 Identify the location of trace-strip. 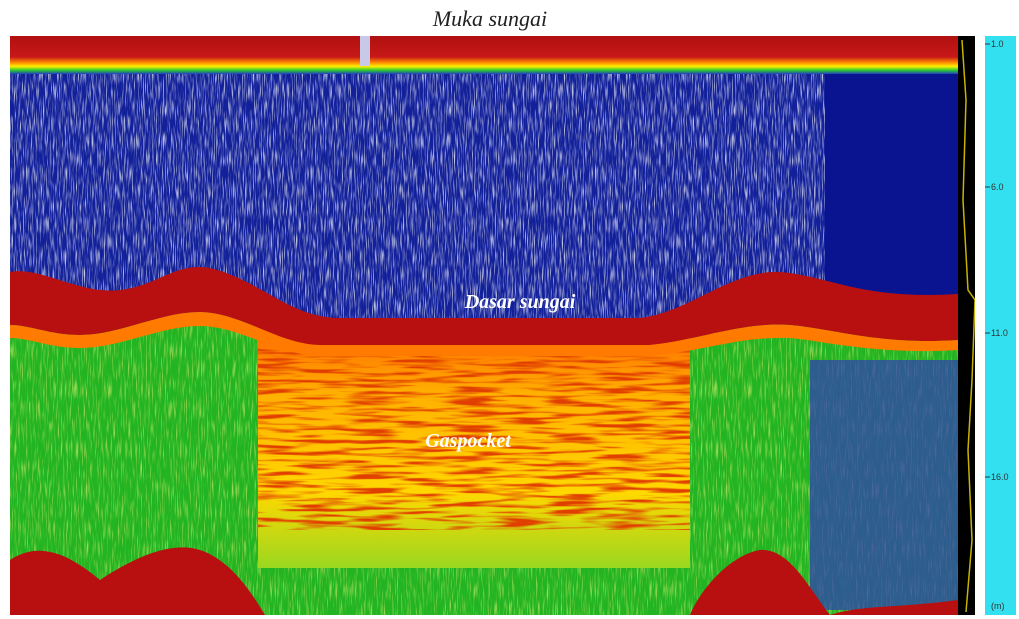
(966, 325).